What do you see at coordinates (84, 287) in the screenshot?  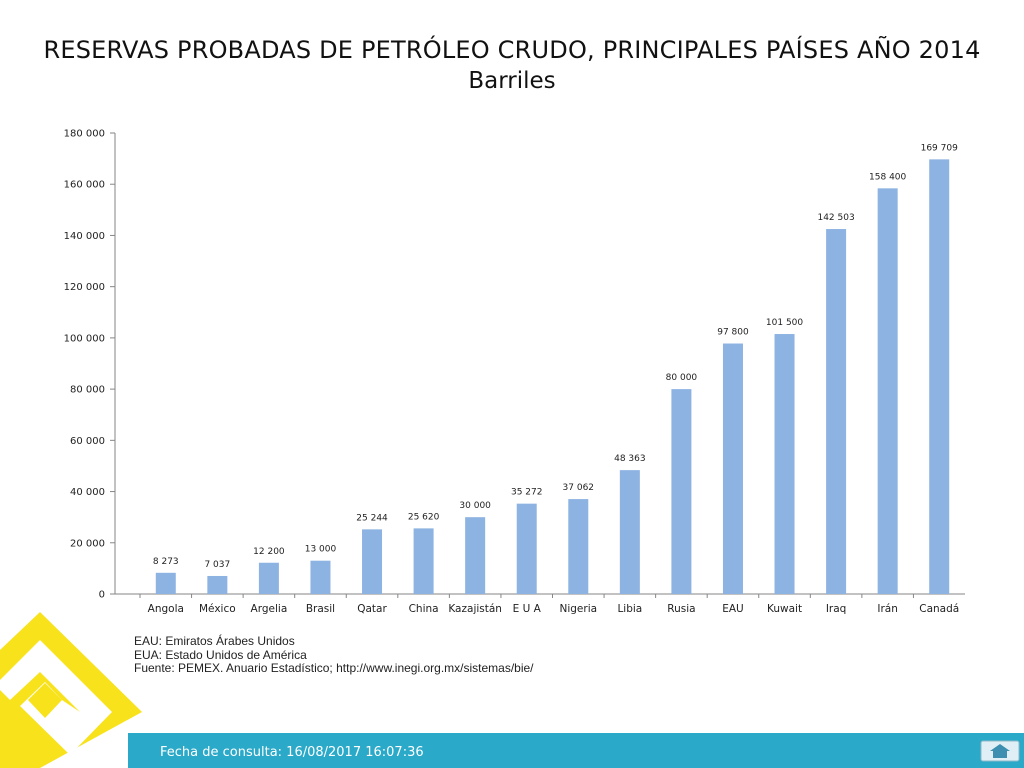 I see `y-tick-label: 120 000` at bounding box center [84, 287].